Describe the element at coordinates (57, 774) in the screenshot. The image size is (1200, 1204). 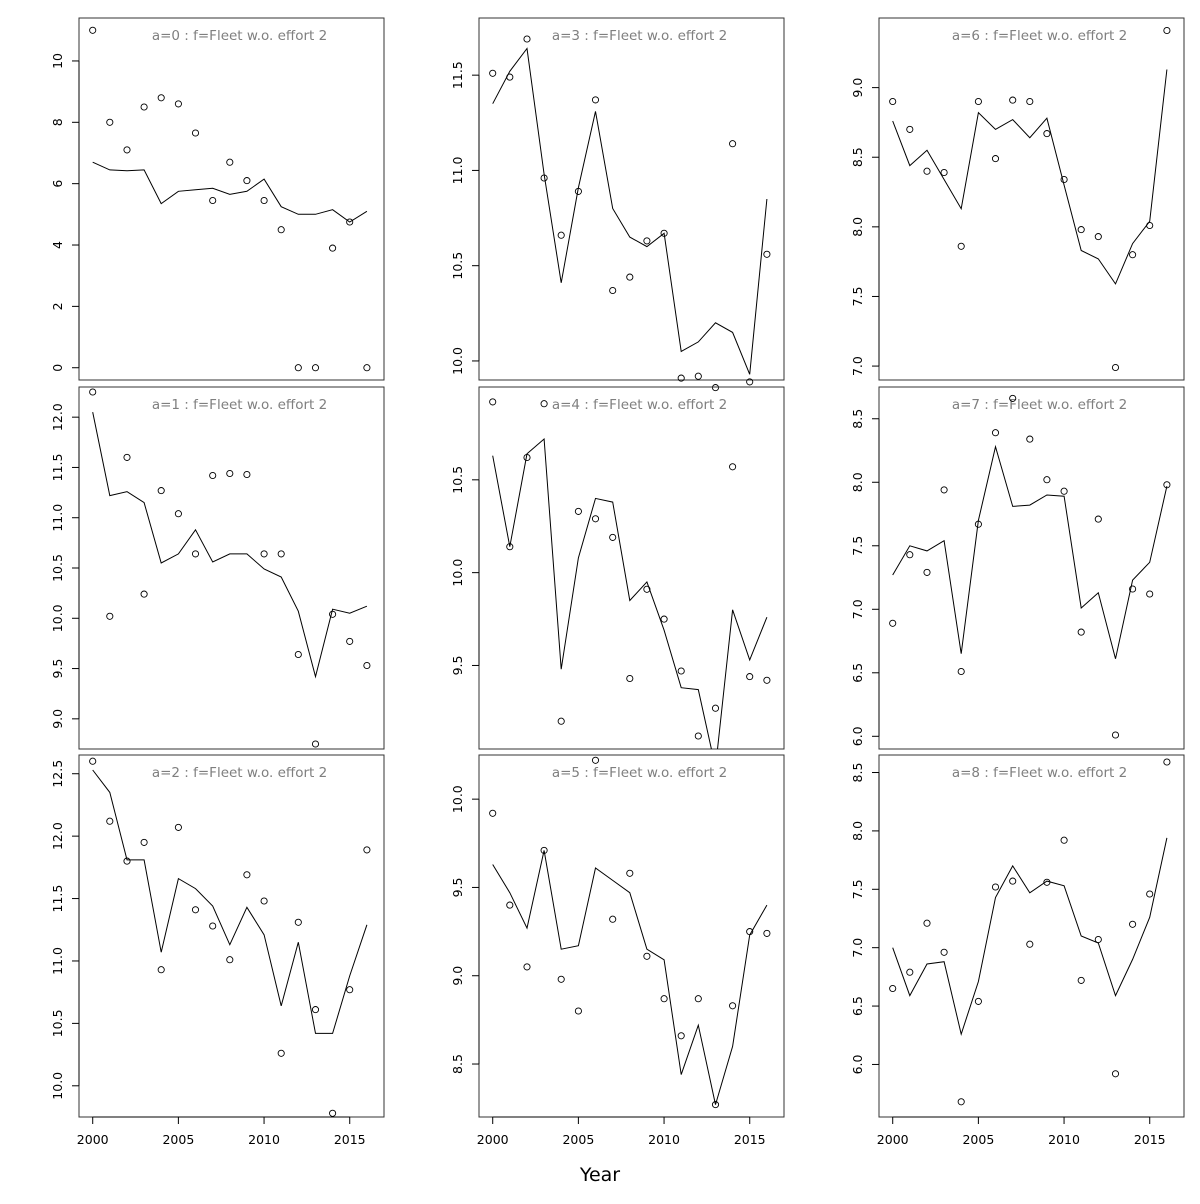
I see `y-tick-label: 12.5` at that location.